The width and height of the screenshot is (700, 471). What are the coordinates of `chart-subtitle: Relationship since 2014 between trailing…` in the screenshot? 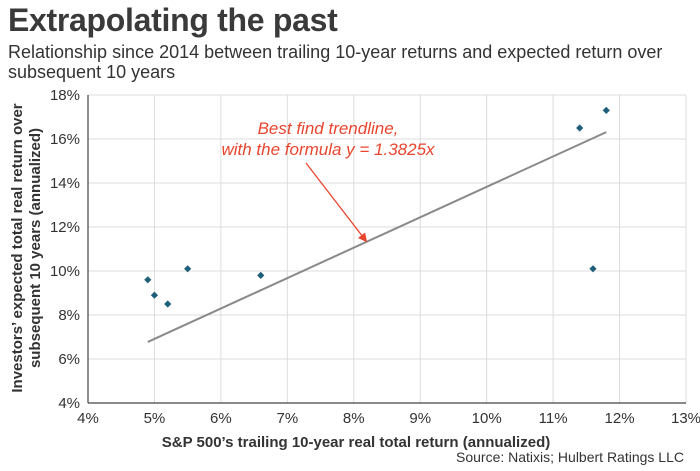 It's located at (335, 62).